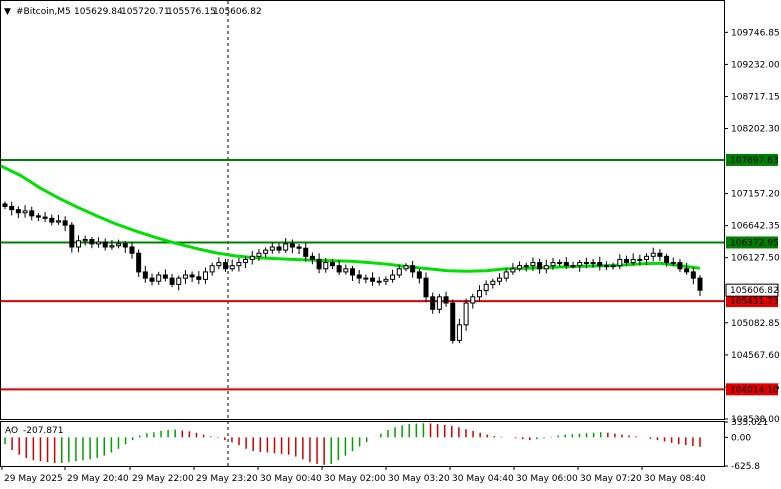  What do you see at coordinates (741, 438) in the screenshot?
I see `ao-tick-label: 0.00` at bounding box center [741, 438].